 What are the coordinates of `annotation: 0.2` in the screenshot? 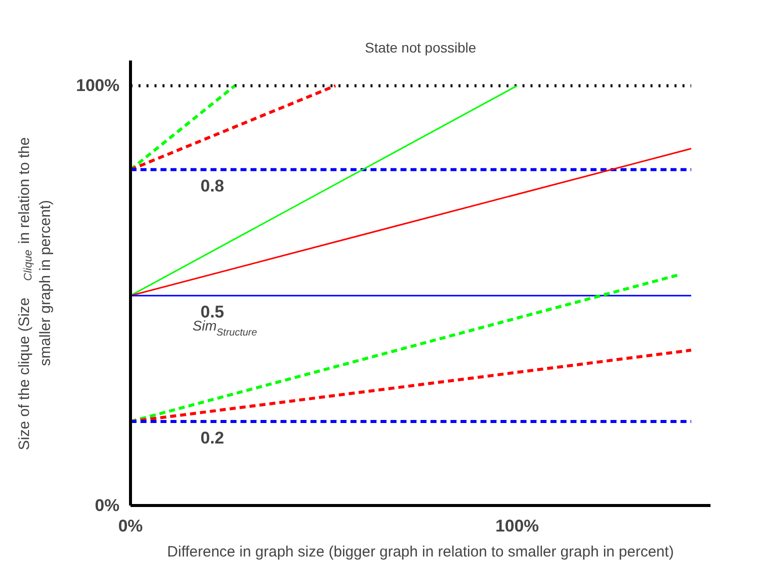 It's located at (212, 438).